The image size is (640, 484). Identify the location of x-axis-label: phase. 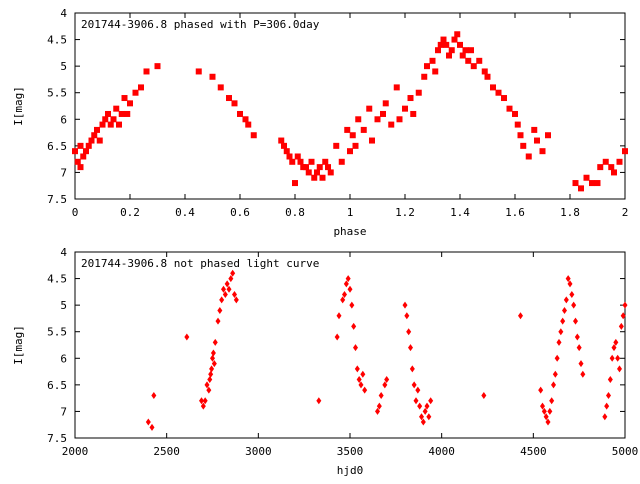
(349, 231).